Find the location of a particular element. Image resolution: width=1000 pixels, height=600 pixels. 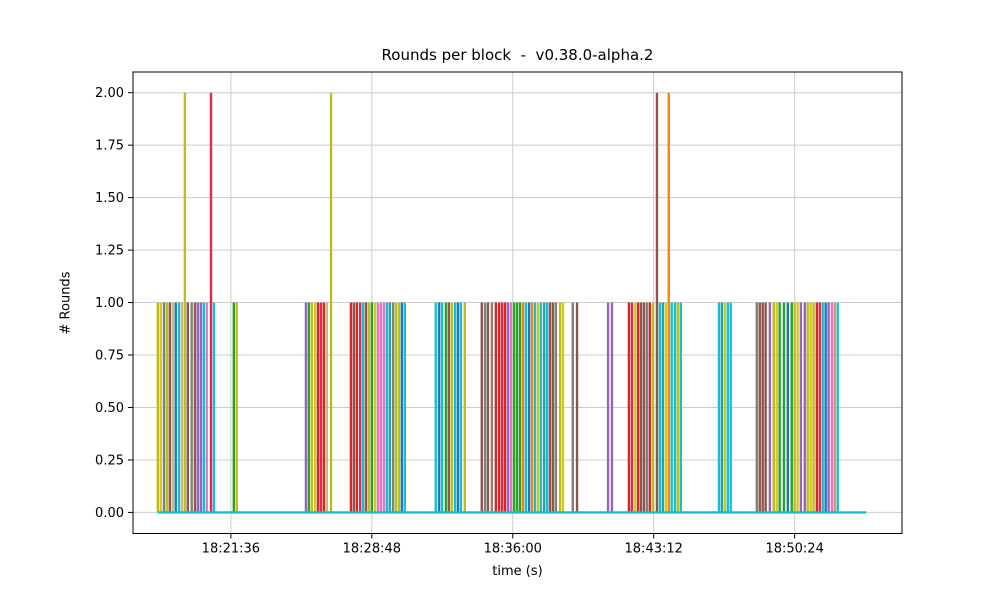

x-tick-label: 18:36:00 is located at coordinates (513, 549).